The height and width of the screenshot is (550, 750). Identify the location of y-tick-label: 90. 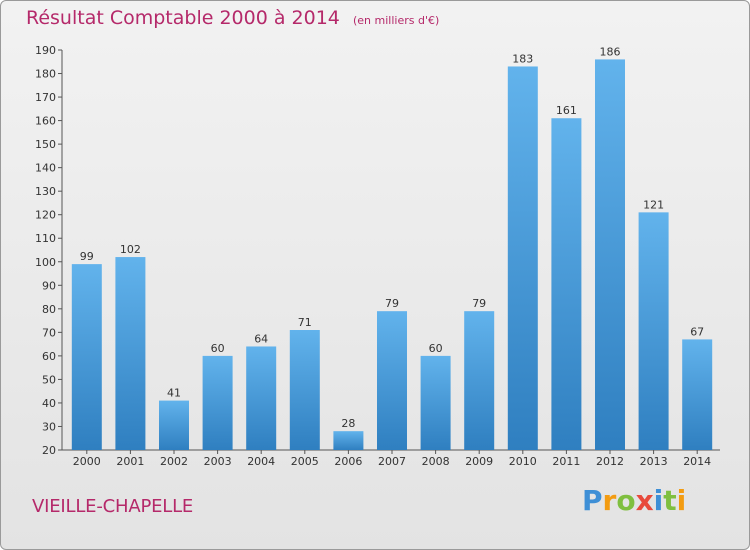
(49, 285).